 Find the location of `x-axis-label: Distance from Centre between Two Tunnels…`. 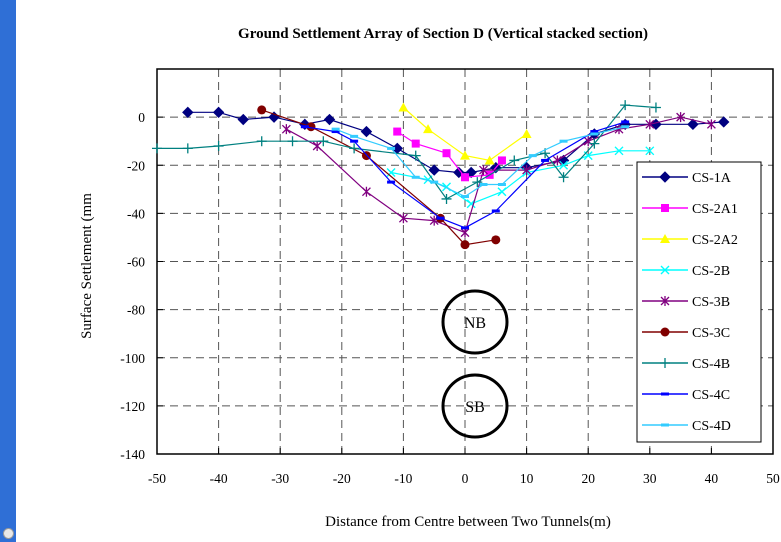

x-axis-label: Distance from Centre between Two Tunnels… is located at coordinates (468, 522).